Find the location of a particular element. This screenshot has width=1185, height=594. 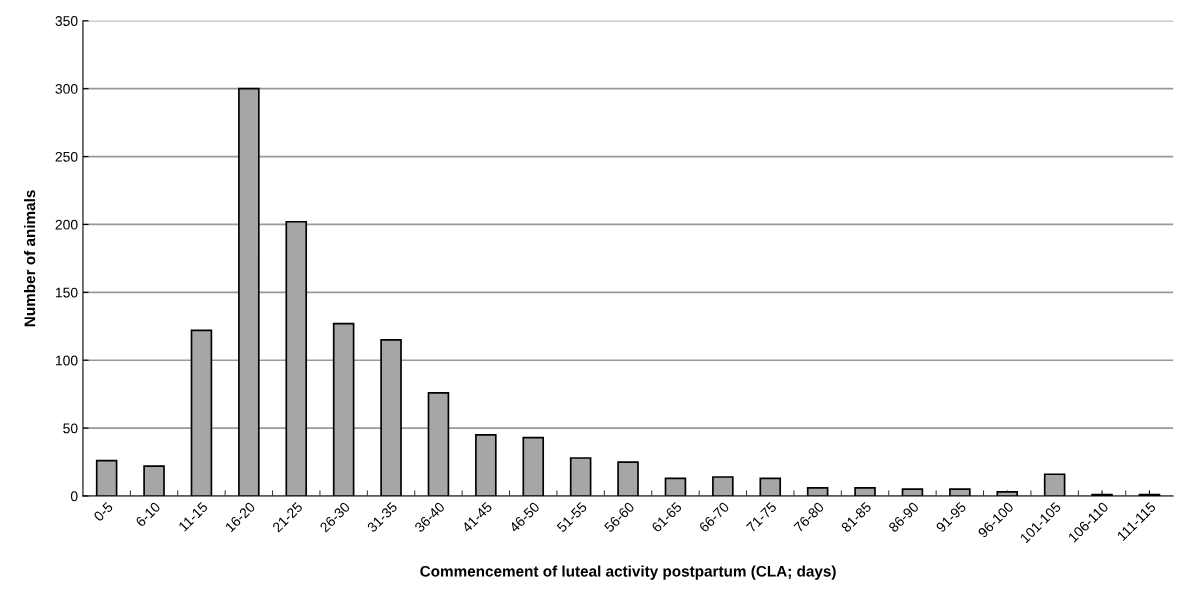

y-tick-label: 350 is located at coordinates (66, 21).